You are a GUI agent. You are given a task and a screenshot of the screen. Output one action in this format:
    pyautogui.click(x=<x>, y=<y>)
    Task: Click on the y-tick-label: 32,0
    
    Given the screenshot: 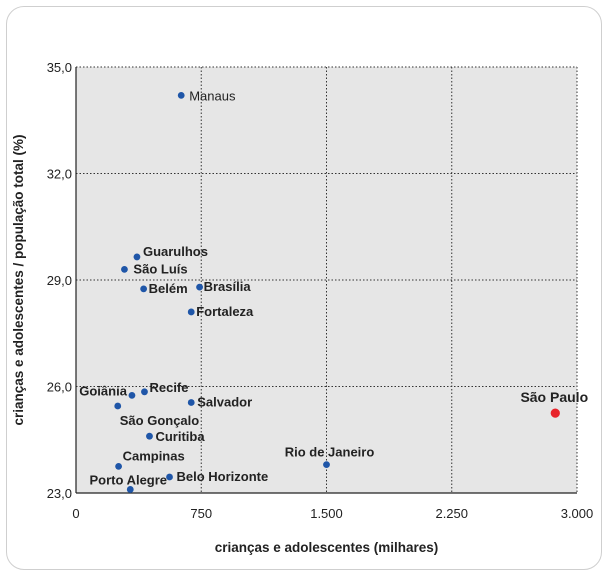 What is the action you would take?
    pyautogui.click(x=59, y=174)
    